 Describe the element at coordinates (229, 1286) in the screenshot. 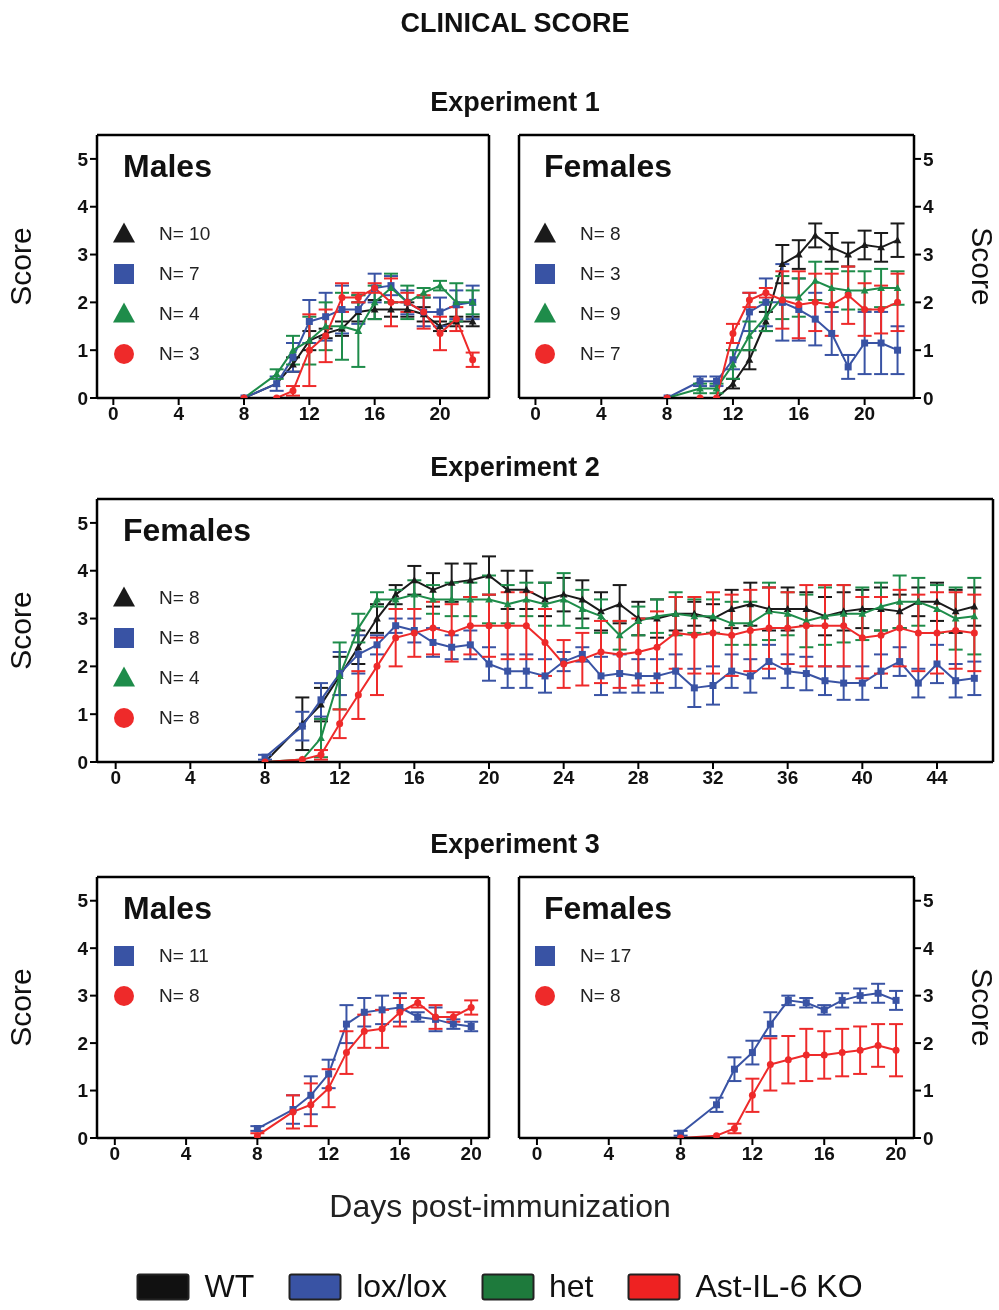

I see `category-label: WT` at that location.